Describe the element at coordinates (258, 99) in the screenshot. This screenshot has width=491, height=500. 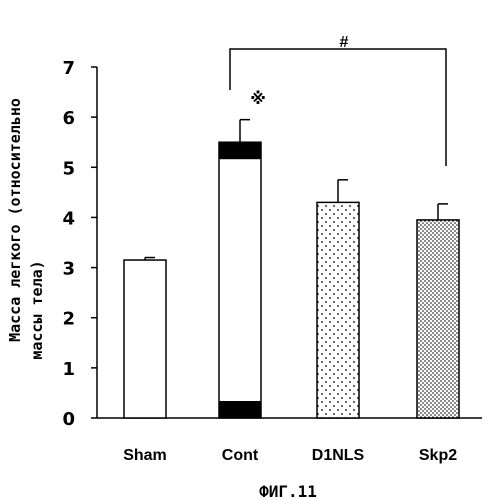
I see `significance-mark: ※` at that location.